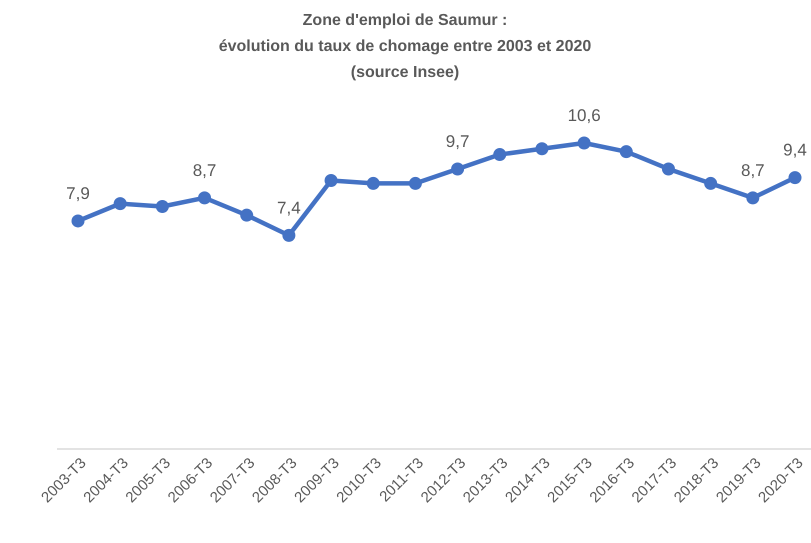 This screenshot has height=543, width=811. What do you see at coordinates (78, 193) in the screenshot?
I see `data-label: 7,9` at bounding box center [78, 193].